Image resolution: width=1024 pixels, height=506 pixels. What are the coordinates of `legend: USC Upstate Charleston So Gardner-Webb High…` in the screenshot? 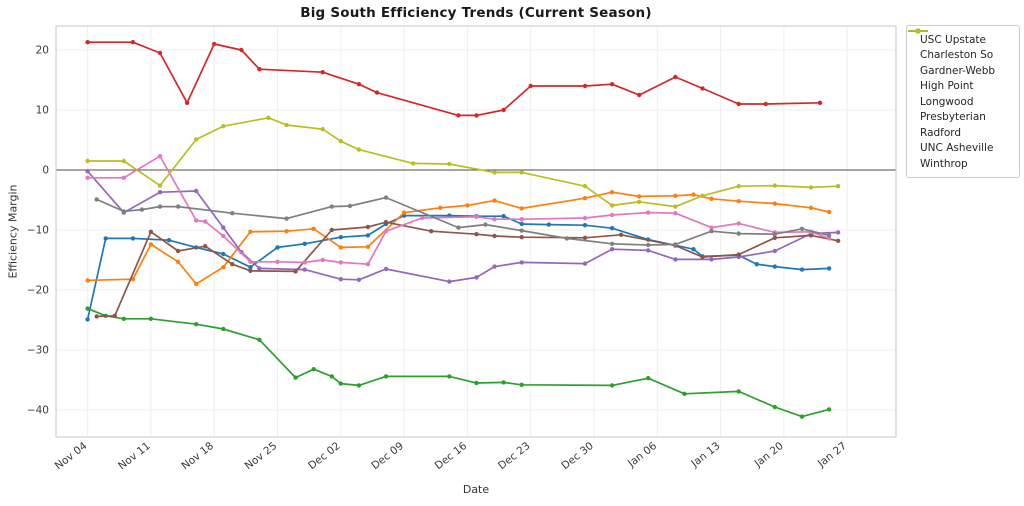 It's located at (963, 101).